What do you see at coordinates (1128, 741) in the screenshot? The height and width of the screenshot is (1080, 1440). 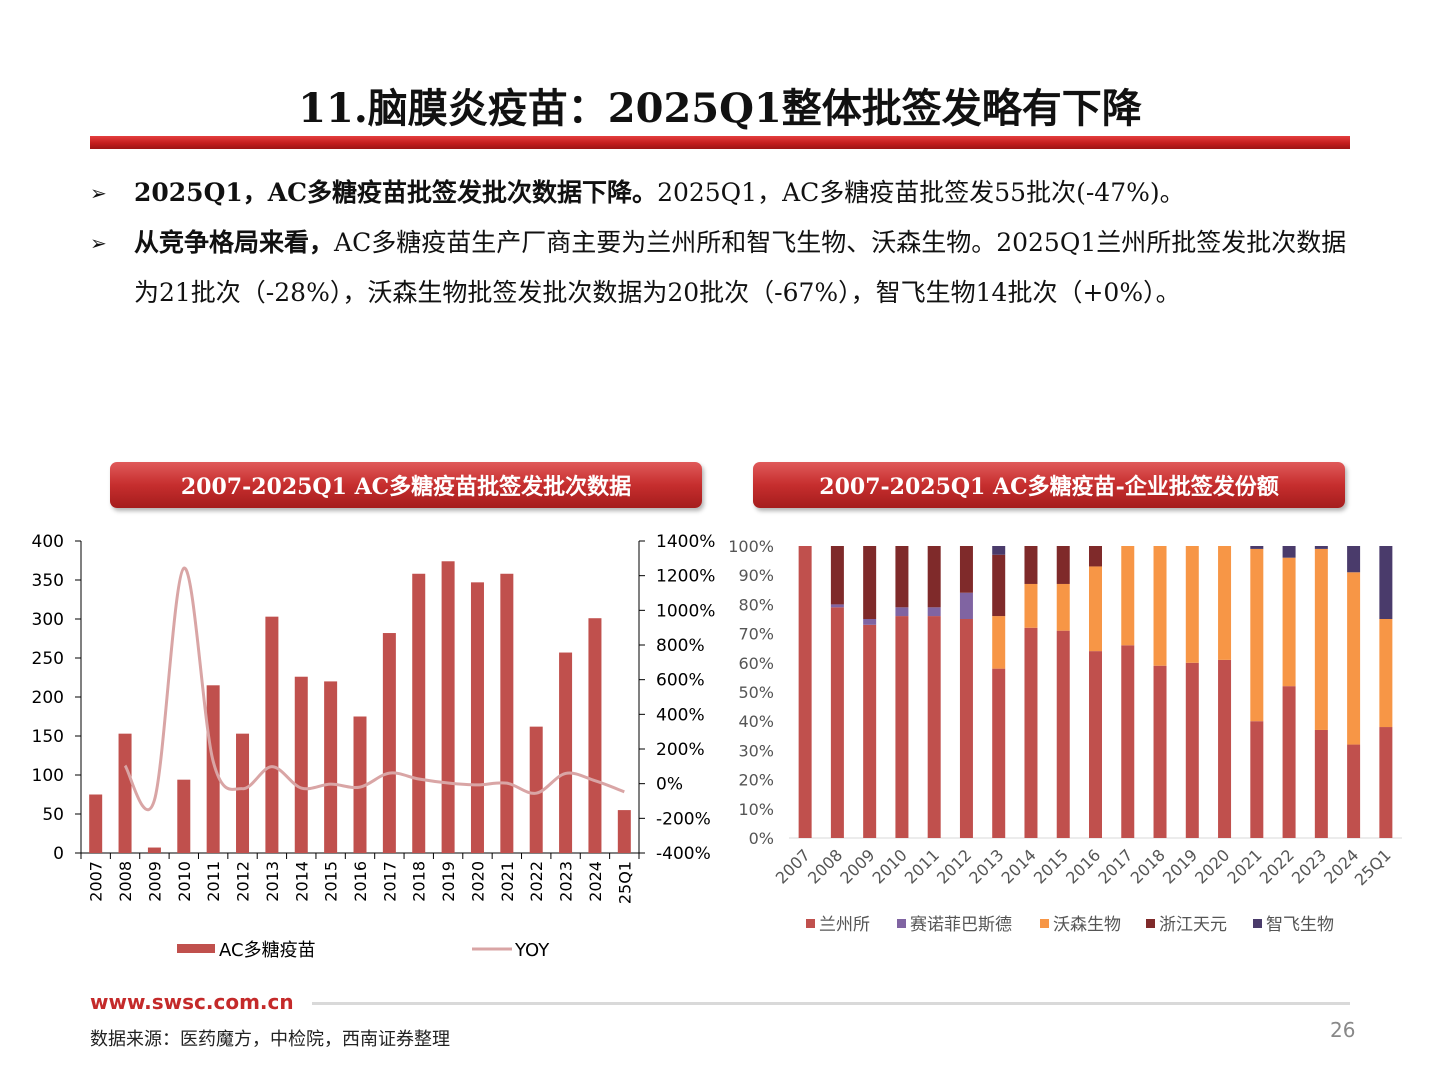 I see `segment-2017` at bounding box center [1128, 741].